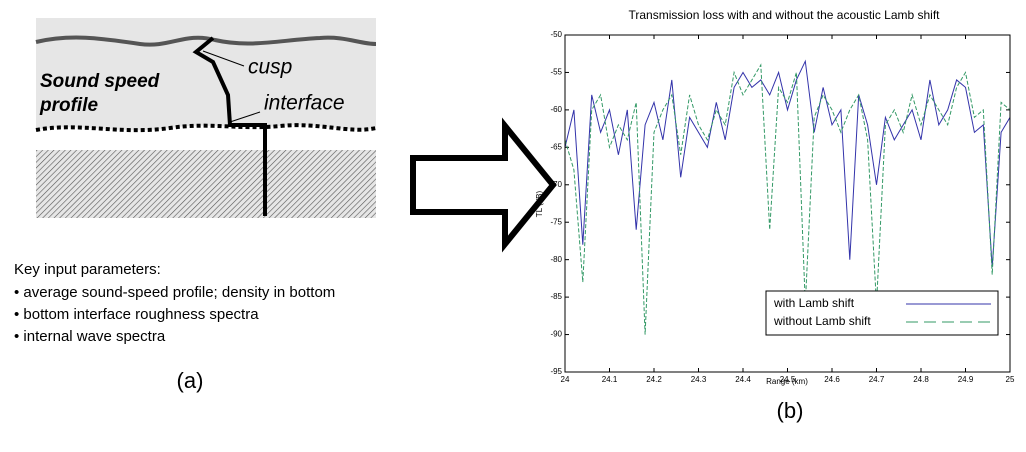  Describe the element at coordinates (556, 184) in the screenshot. I see `y-tick-label: -70` at that location.